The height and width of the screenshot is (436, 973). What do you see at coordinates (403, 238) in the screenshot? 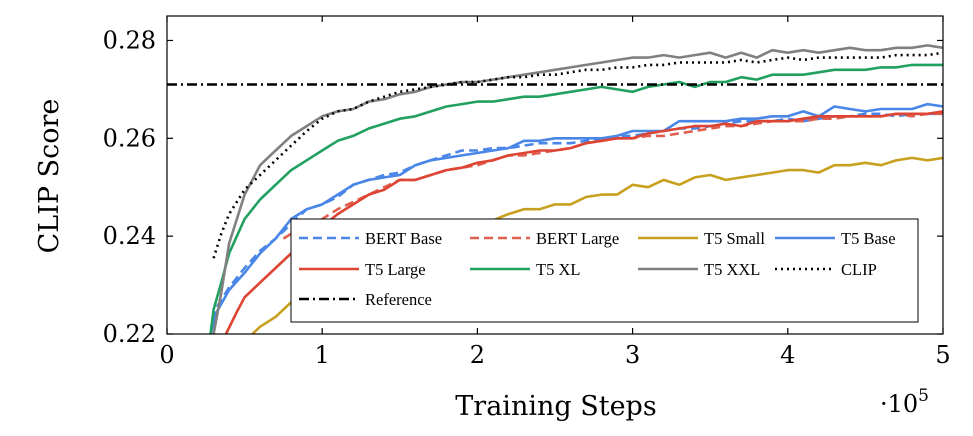
I see `legend-label-bert-base: BERT Base` at bounding box center [403, 238].